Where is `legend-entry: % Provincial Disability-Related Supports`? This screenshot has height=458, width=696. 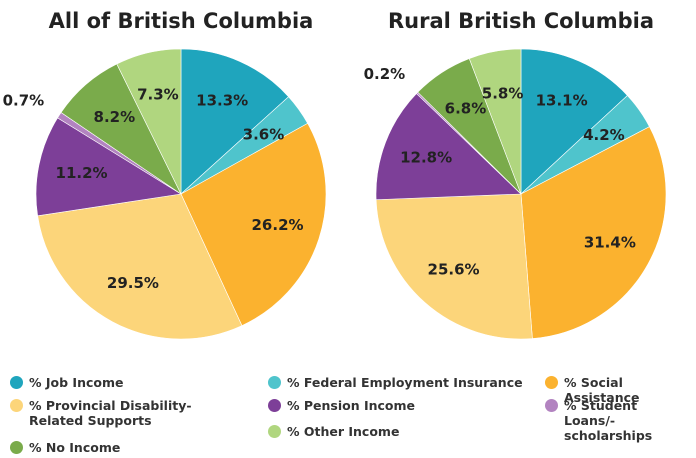 legend-entry: % Provincial Disability-Related Supports is located at coordinates (135, 413).